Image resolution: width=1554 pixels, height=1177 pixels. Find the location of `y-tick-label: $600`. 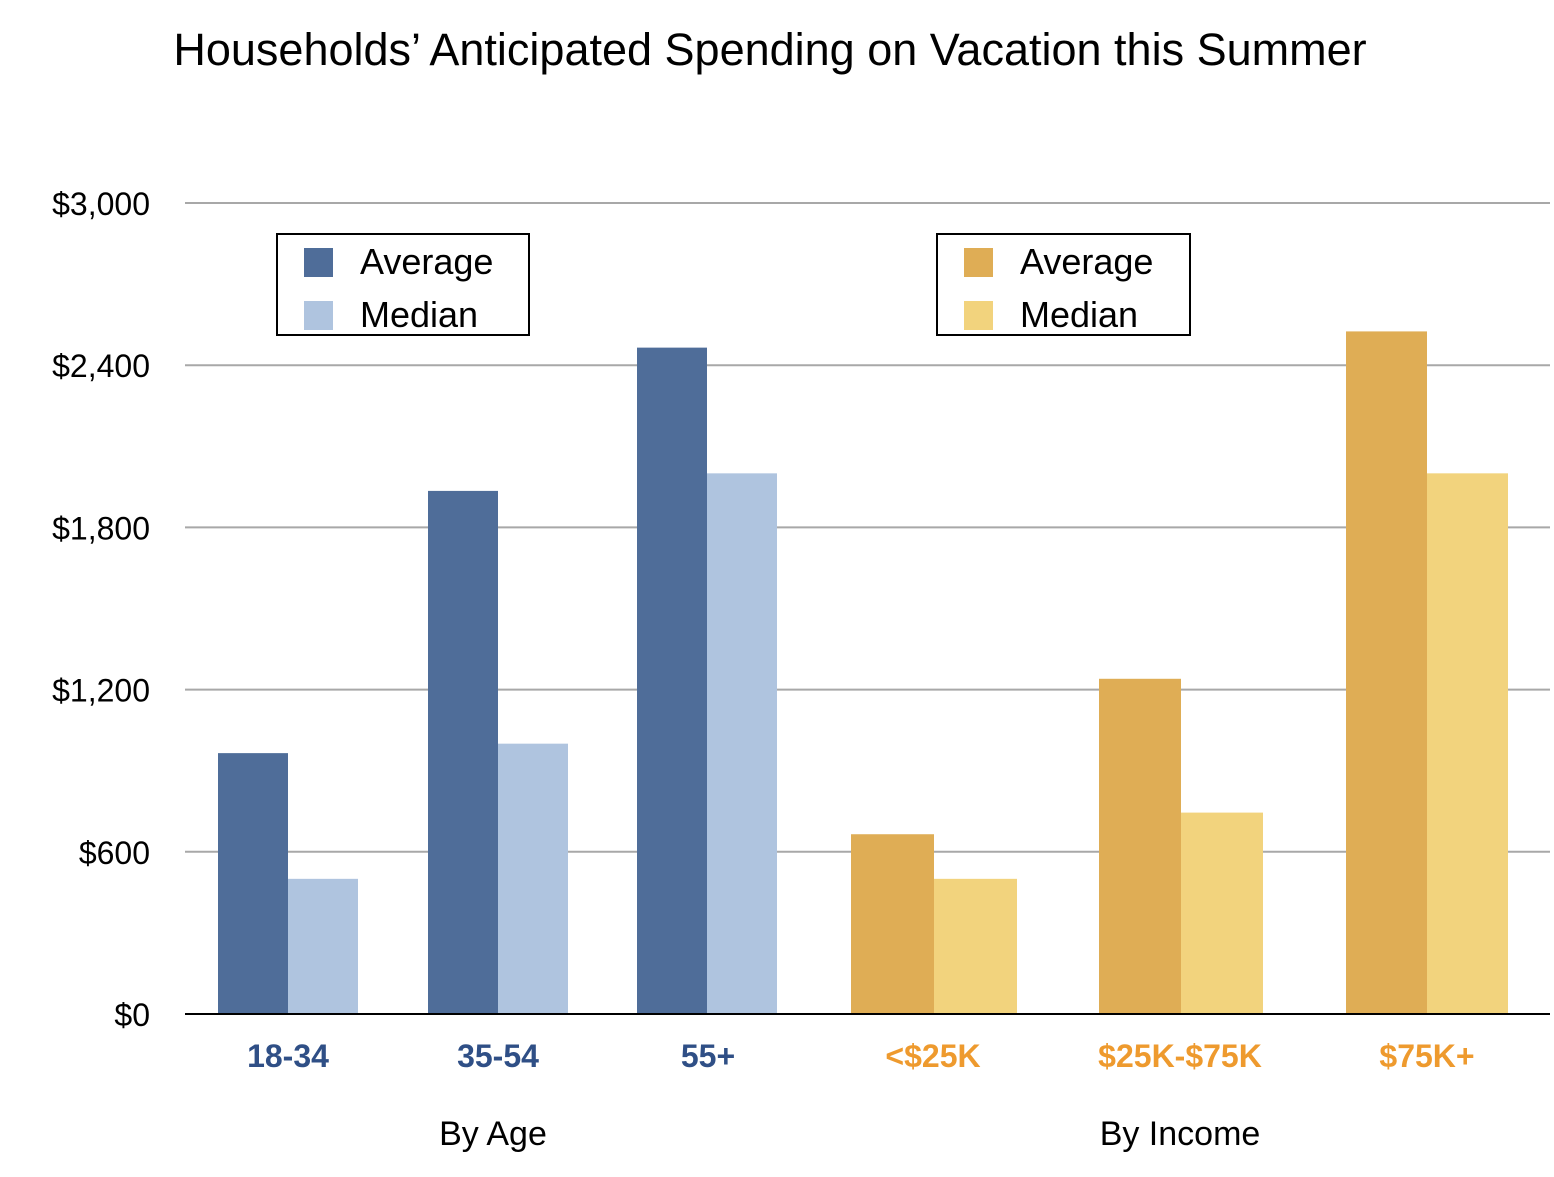

y-tick-label: $600 is located at coordinates (114, 853).